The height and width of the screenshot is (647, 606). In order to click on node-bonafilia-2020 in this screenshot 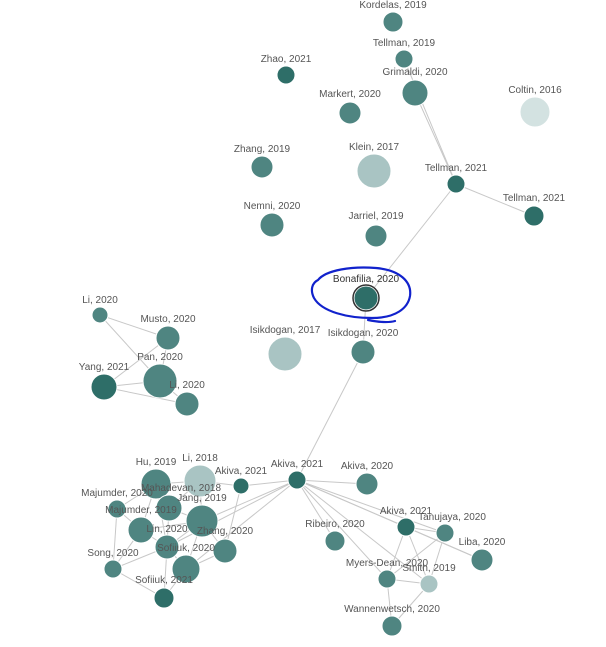, I will do `click(366, 298)`.